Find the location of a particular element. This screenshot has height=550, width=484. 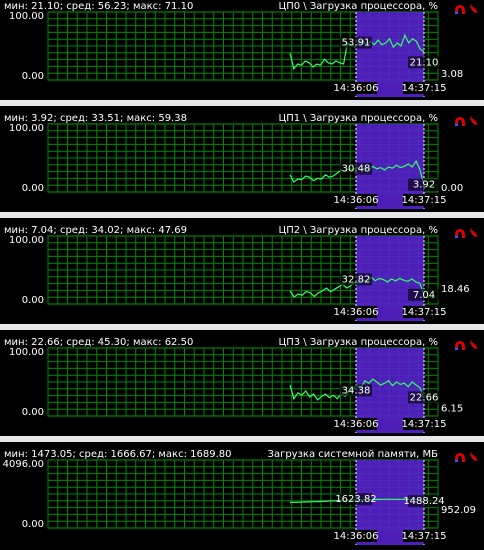

marker-value: 3.92 is located at coordinates (424, 185).